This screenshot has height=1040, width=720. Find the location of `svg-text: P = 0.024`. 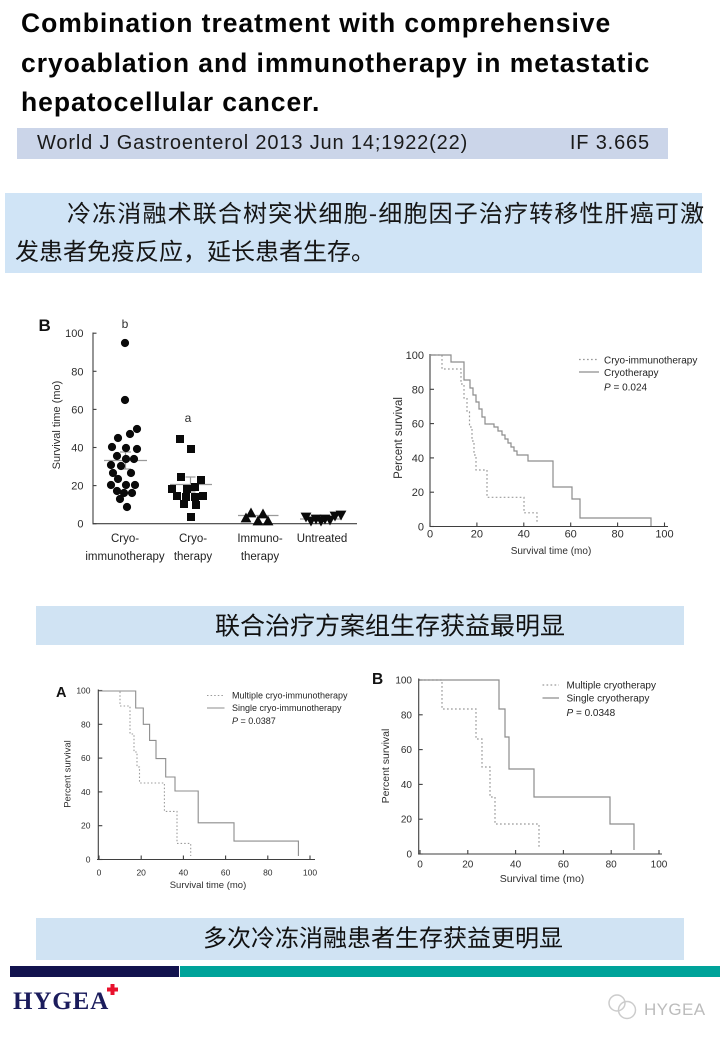

svg-text: P = 0.024 is located at coordinates (626, 388).